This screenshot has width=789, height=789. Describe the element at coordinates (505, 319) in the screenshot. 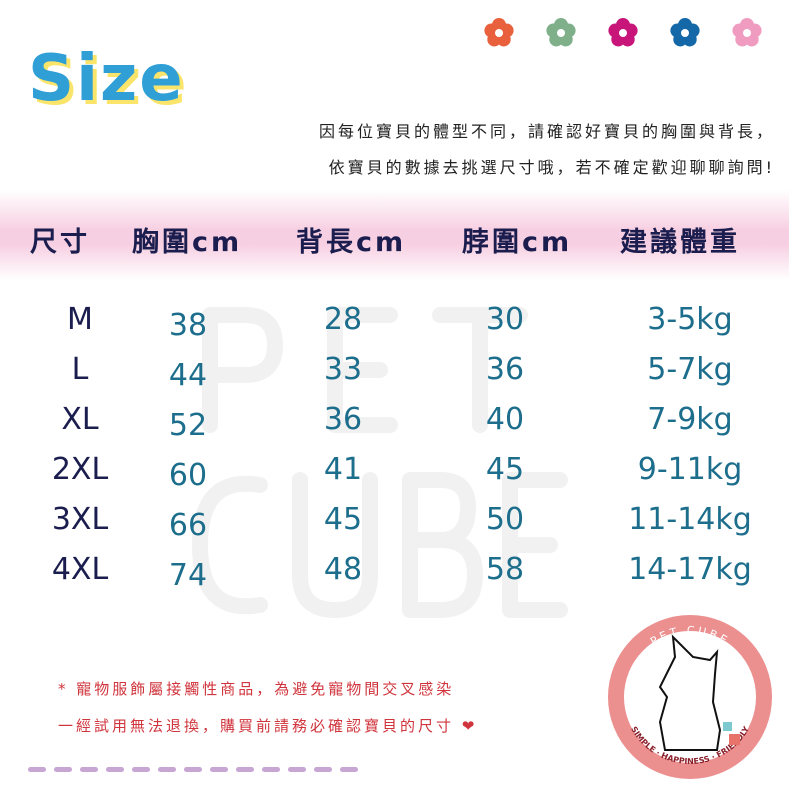

I see `cell-neck: 30` at that location.